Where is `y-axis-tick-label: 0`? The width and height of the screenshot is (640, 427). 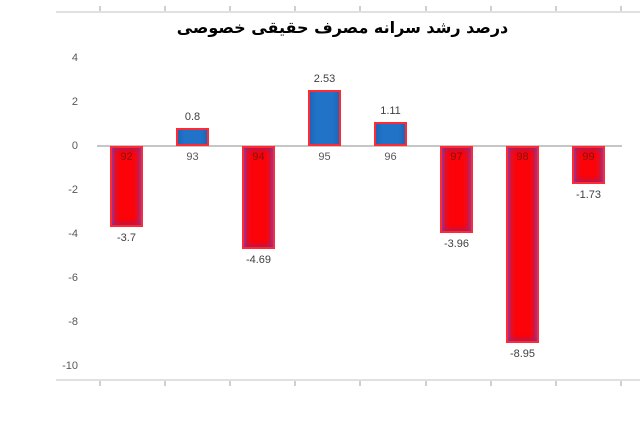 y-axis-tick-label: 0 is located at coordinates (74, 146).